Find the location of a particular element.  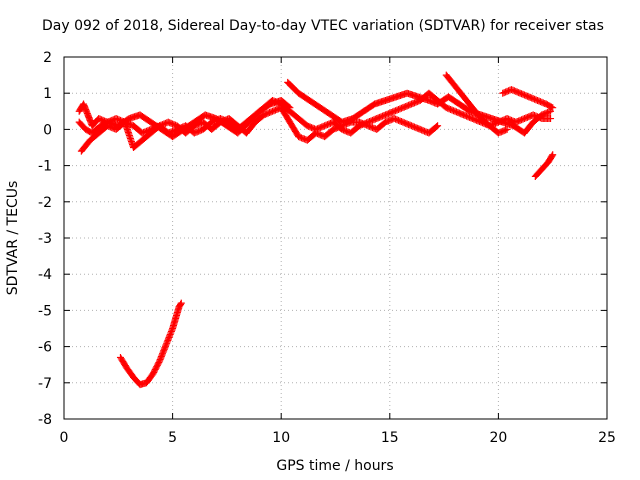

y-tick-label: -3 is located at coordinates (45, 239).